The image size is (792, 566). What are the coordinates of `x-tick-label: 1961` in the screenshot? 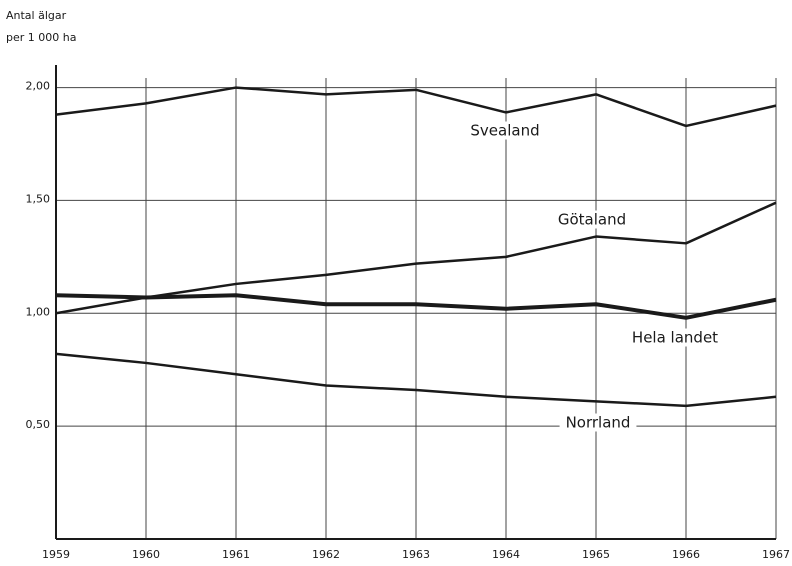 It's located at (236, 554).